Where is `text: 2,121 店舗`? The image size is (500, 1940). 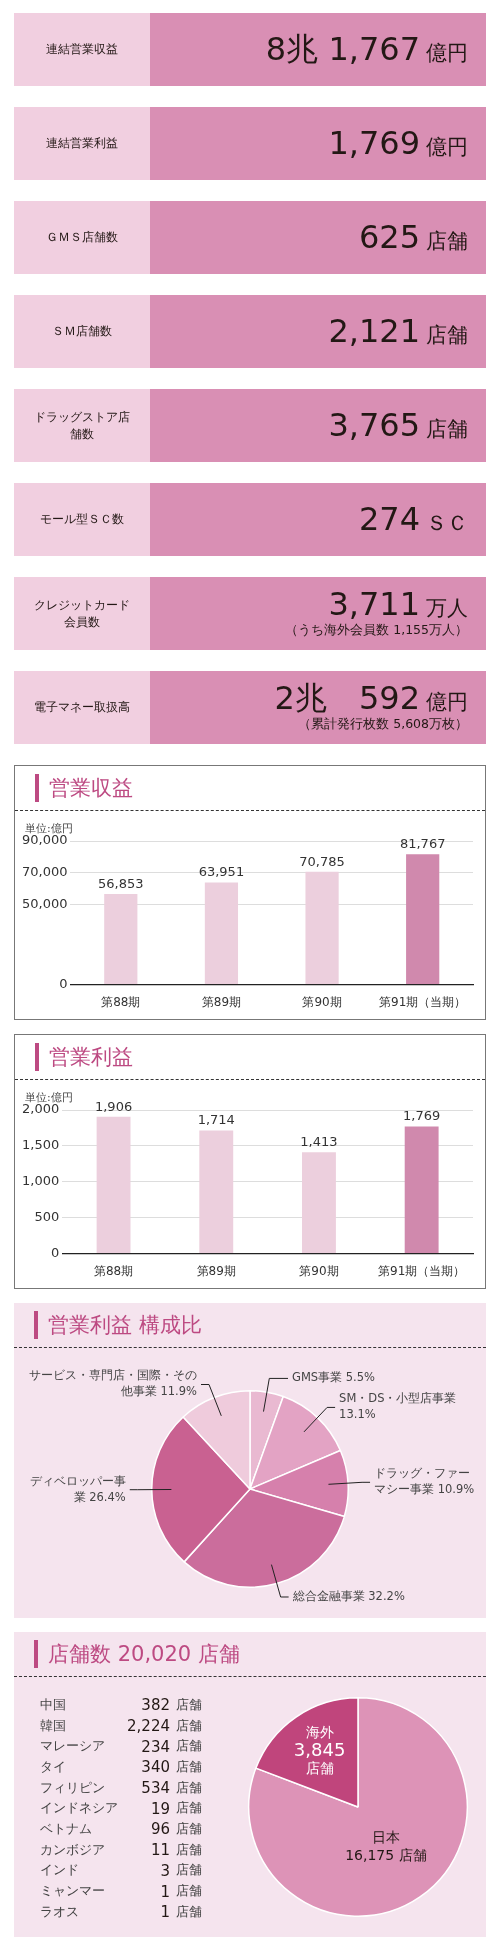
text: 2,121 店舗 is located at coordinates (398, 330).